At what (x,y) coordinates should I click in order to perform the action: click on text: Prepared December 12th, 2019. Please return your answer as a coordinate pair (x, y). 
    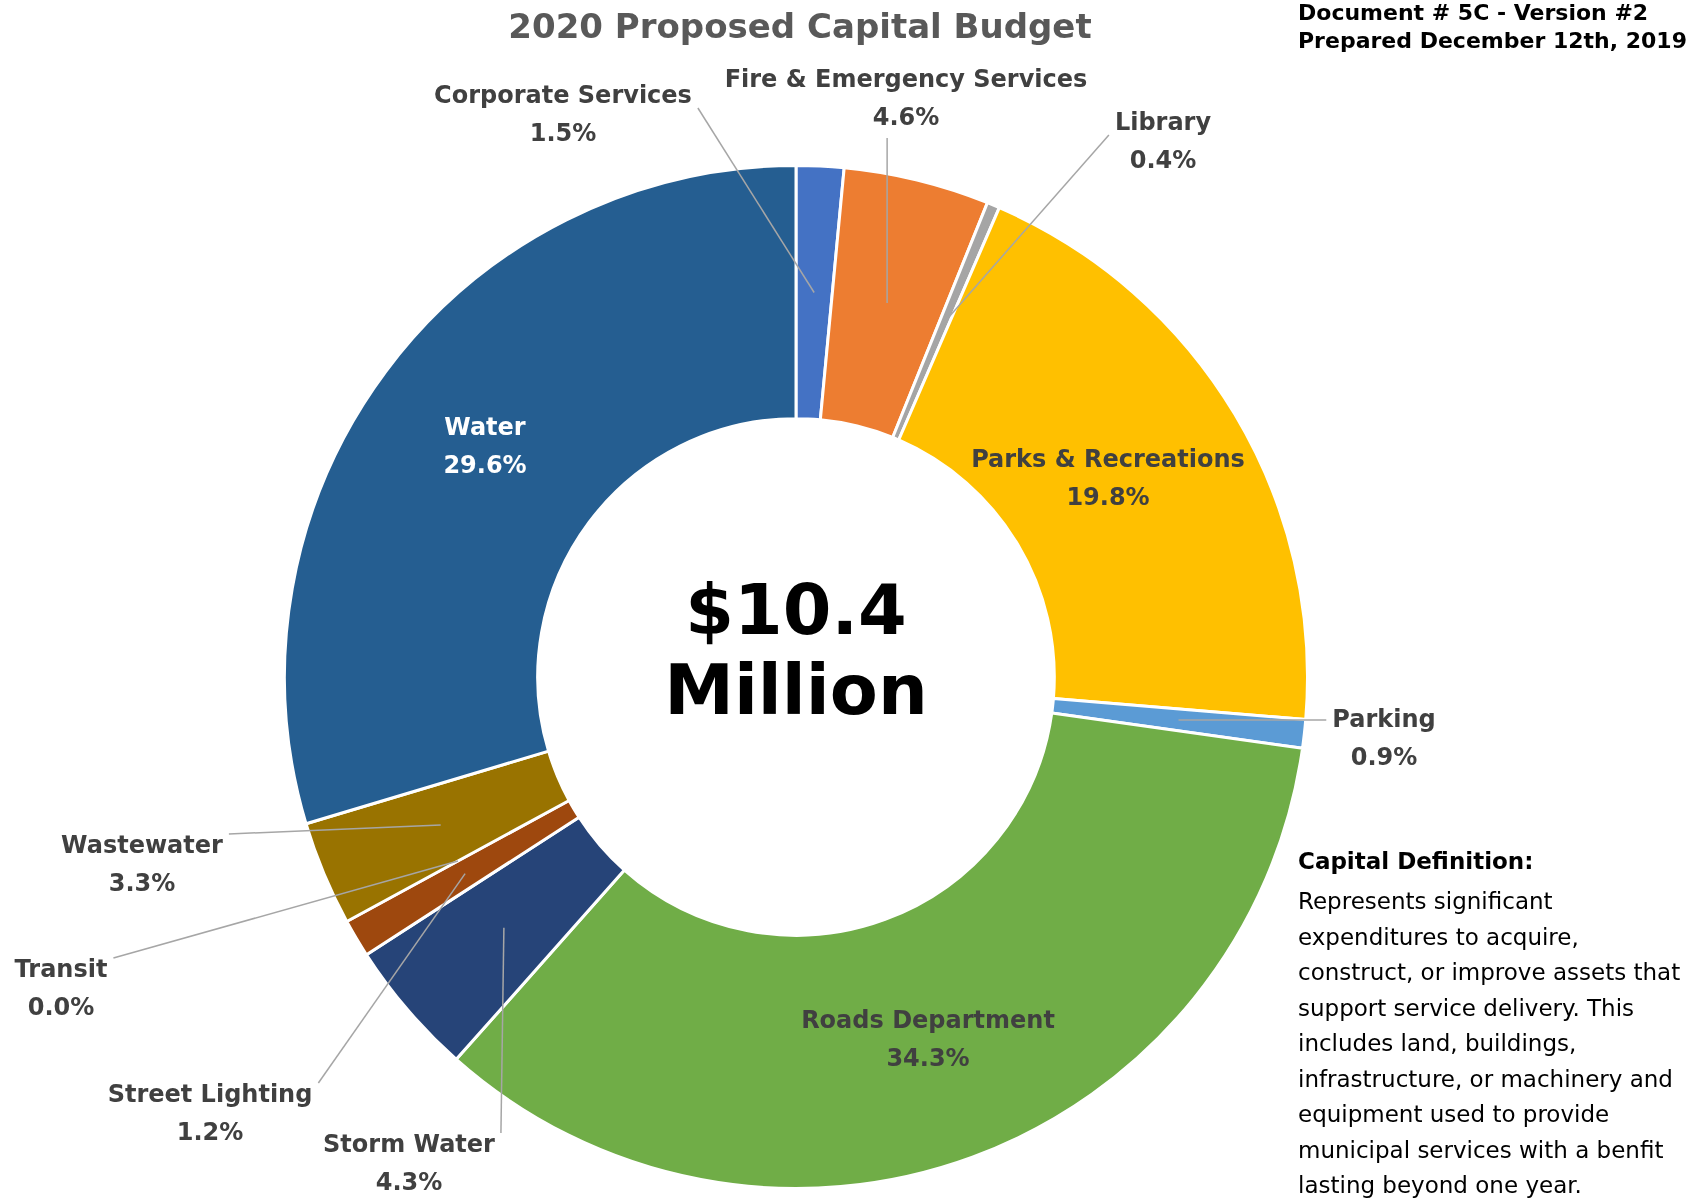
    Looking at the image, I should click on (1492, 40).